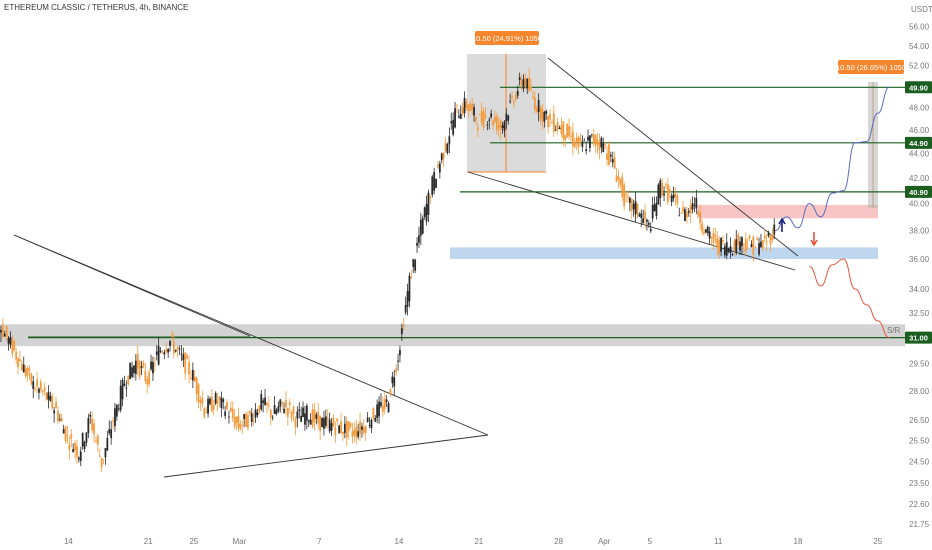 This screenshot has height=550, width=932. Describe the element at coordinates (918, 143) in the screenshot. I see `level-badge-label: 44.90` at that location.